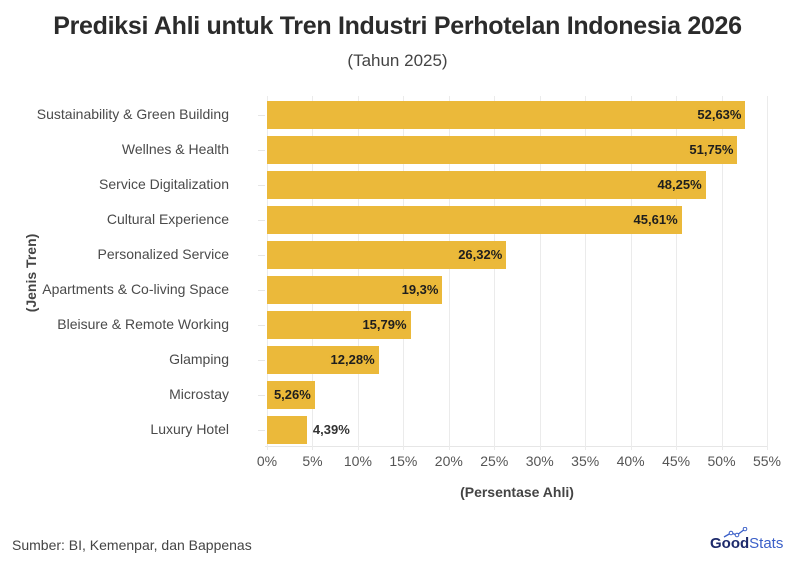 Image resolution: width=795 pixels, height=574 pixels. I want to click on category-label: Wellnes & Health, so click(175, 149).